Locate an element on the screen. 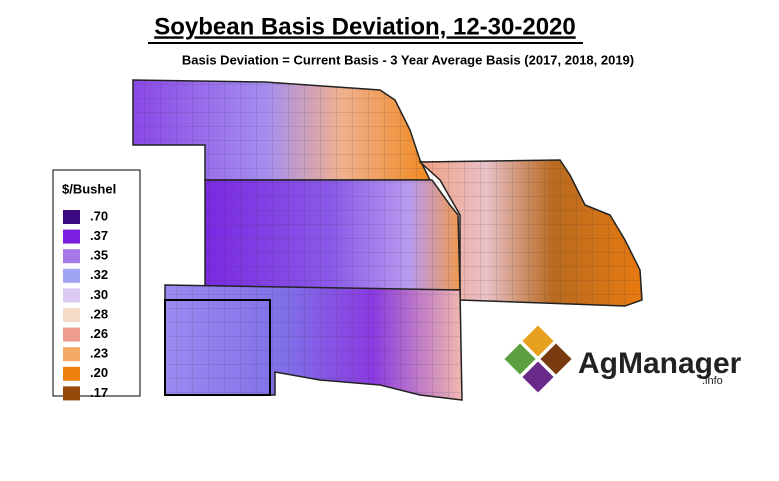 This screenshot has width=779, height=481. region-outline is located at coordinates (217, 347).